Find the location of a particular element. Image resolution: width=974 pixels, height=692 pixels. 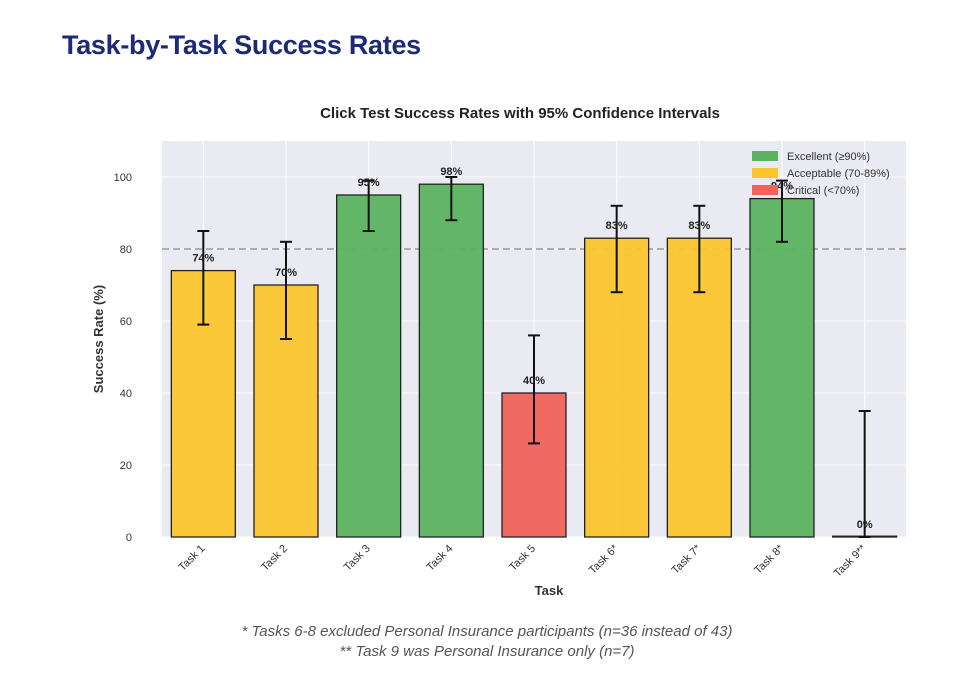

value-label: 95% is located at coordinates (369, 183).